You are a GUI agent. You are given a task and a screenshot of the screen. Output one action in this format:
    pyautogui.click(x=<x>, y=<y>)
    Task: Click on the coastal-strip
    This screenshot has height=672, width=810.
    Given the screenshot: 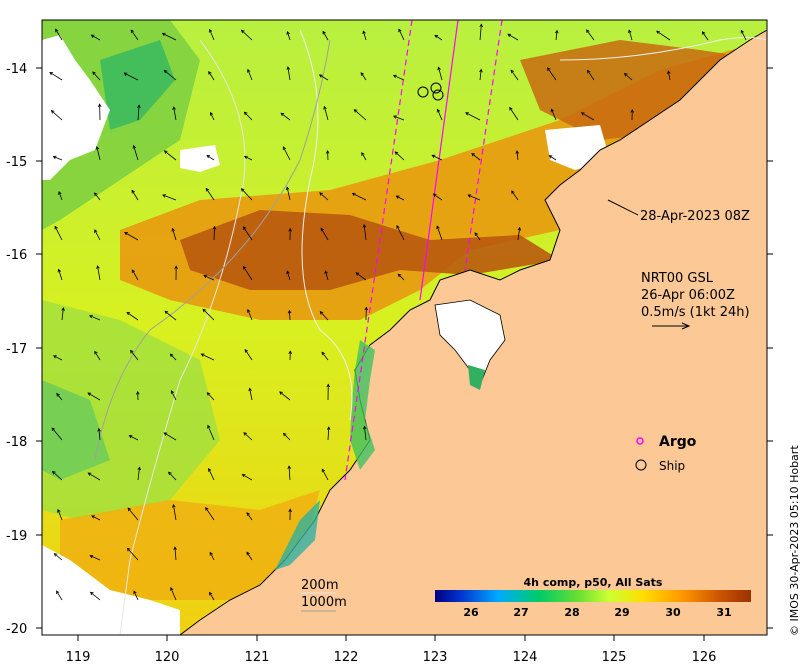 What is the action you would take?
    pyautogui.click(x=362, y=405)
    